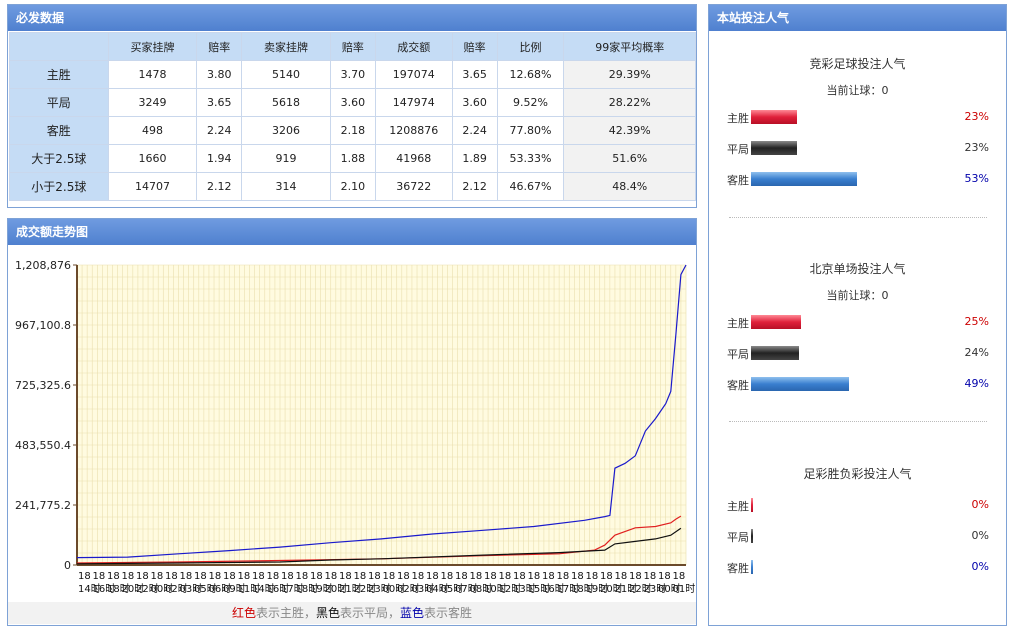 Image resolution: width=1009 pixels, height=634 pixels. Describe the element at coordinates (738, 537) in the screenshot. I see `row-label: 平局` at that location.